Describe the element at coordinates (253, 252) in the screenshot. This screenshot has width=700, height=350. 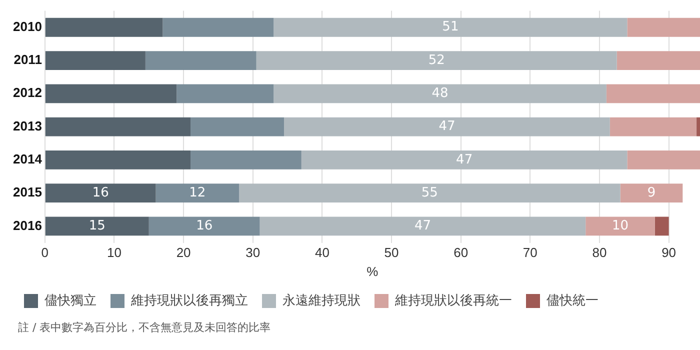
I see `x-tick-label: 30` at that location.